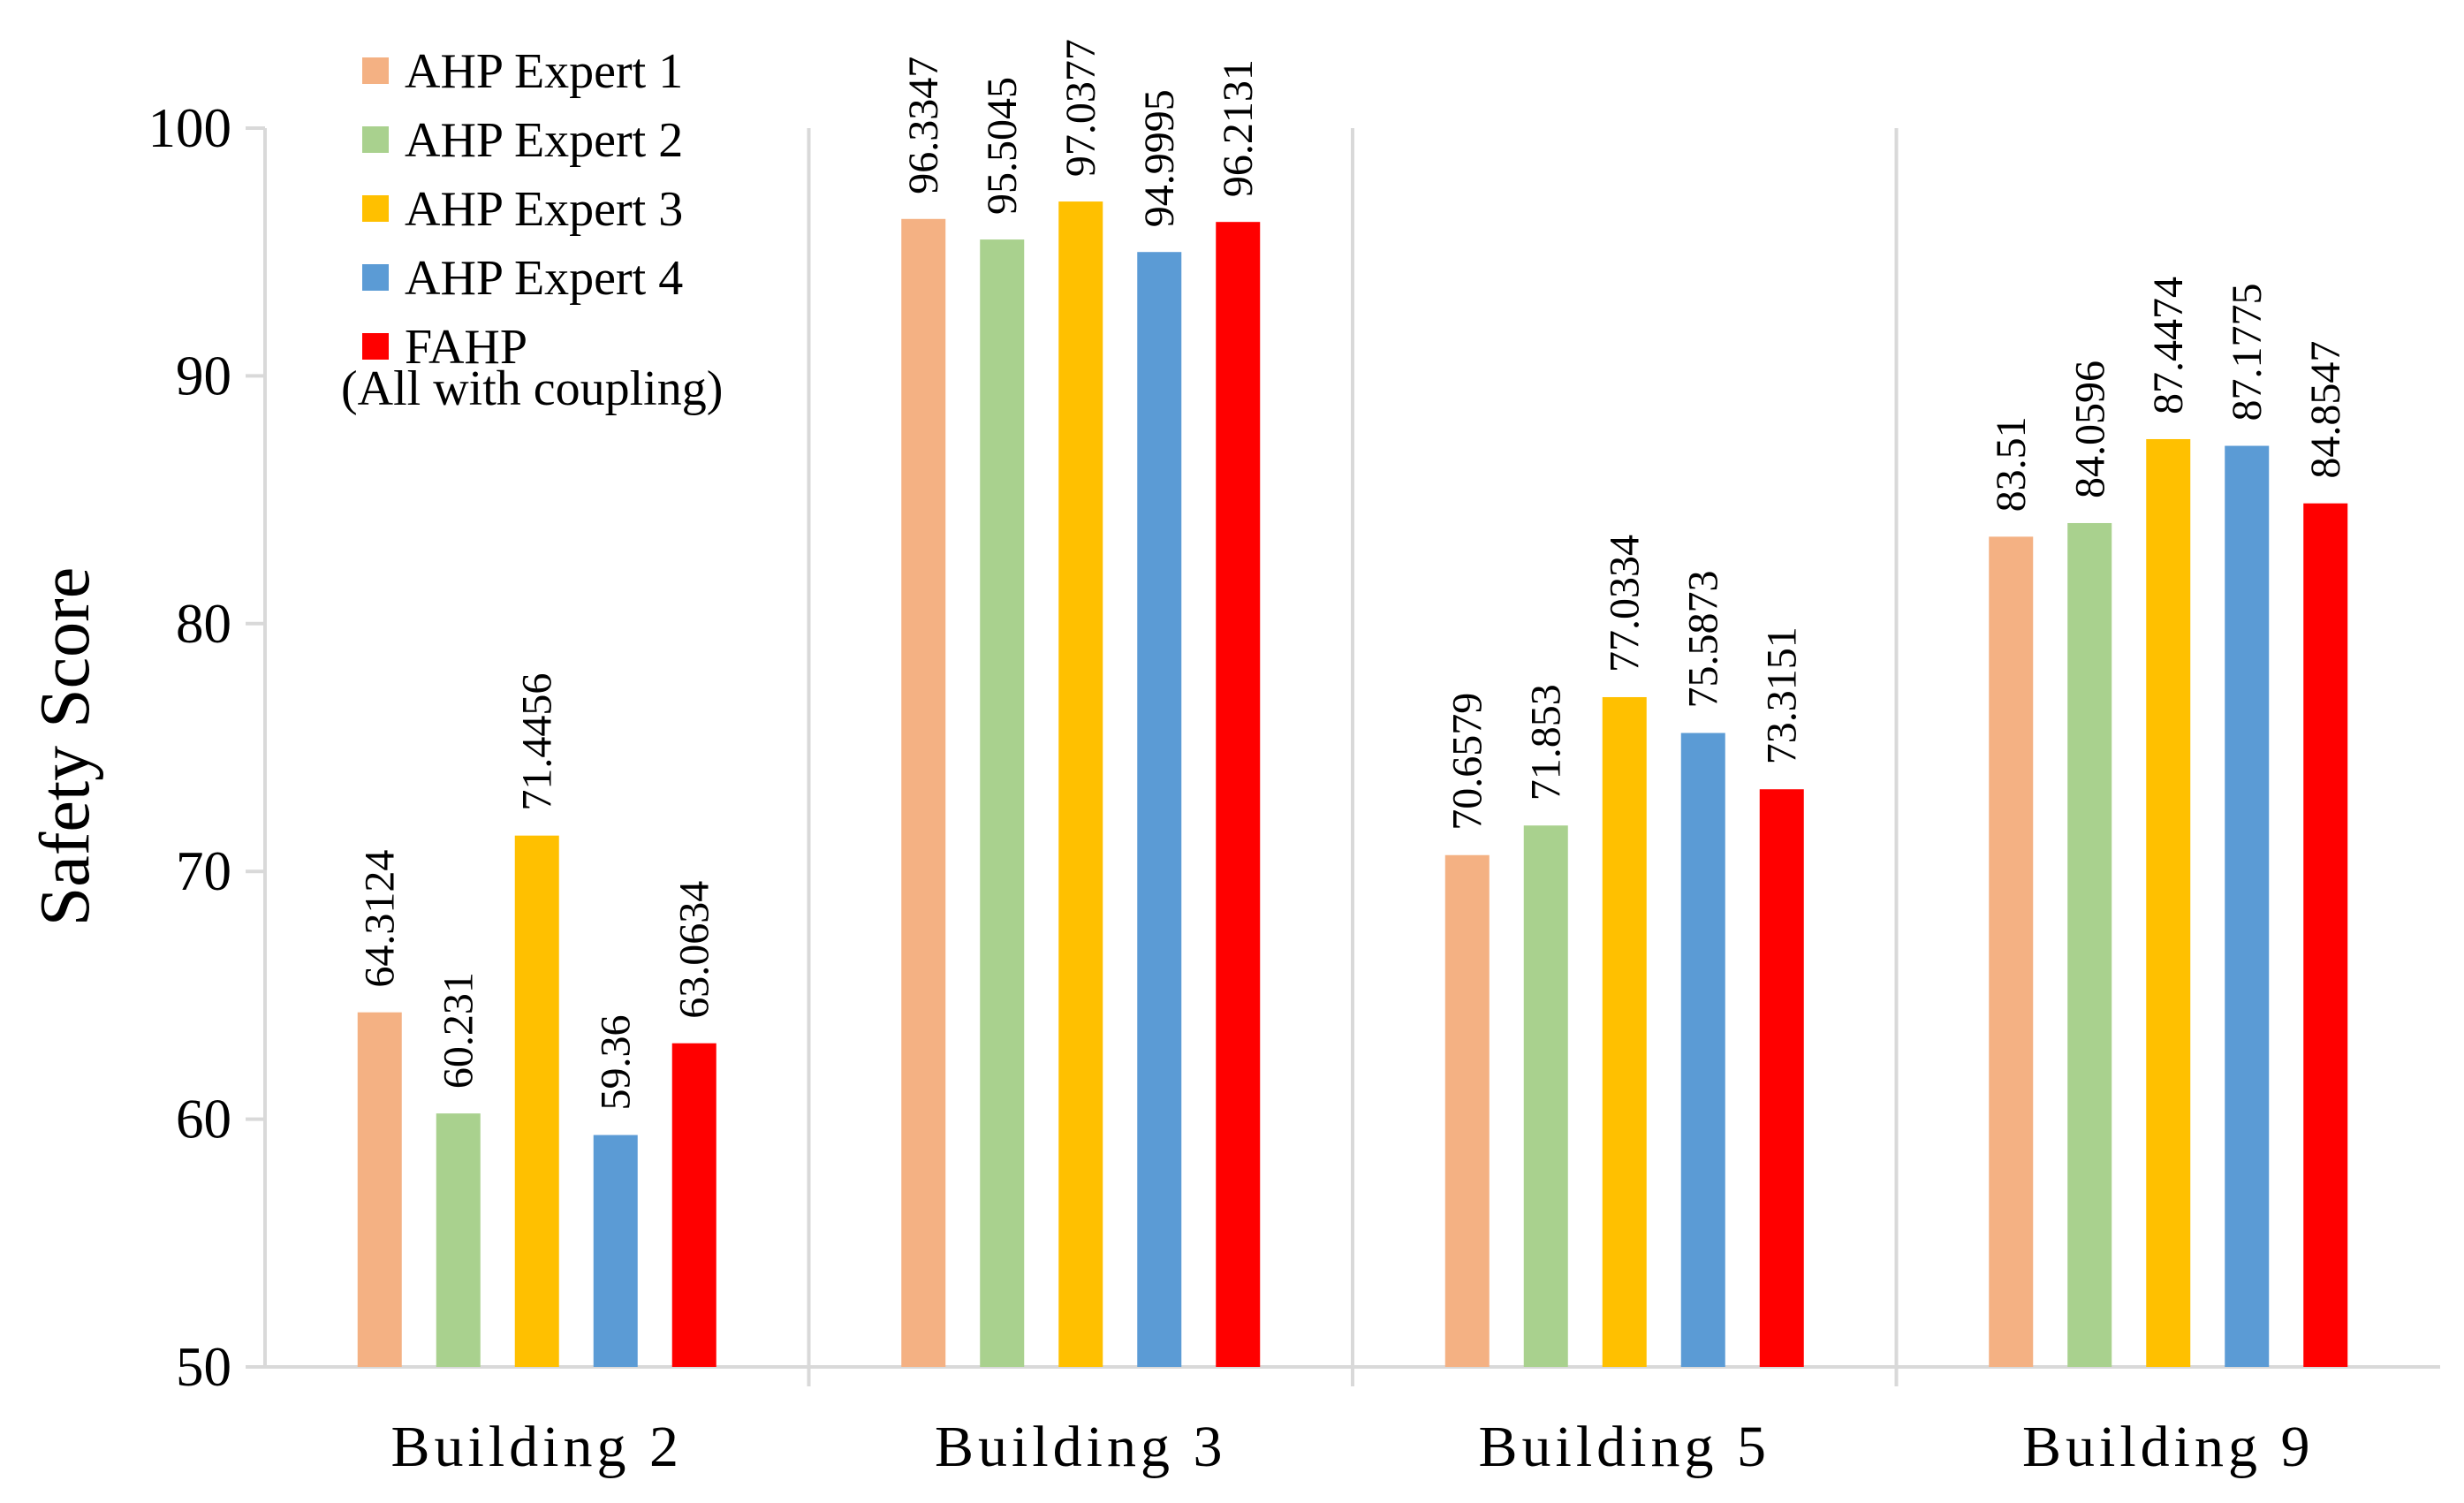 The image size is (2464, 1503). I want to click on y-tick-label: 80, so click(203, 624).